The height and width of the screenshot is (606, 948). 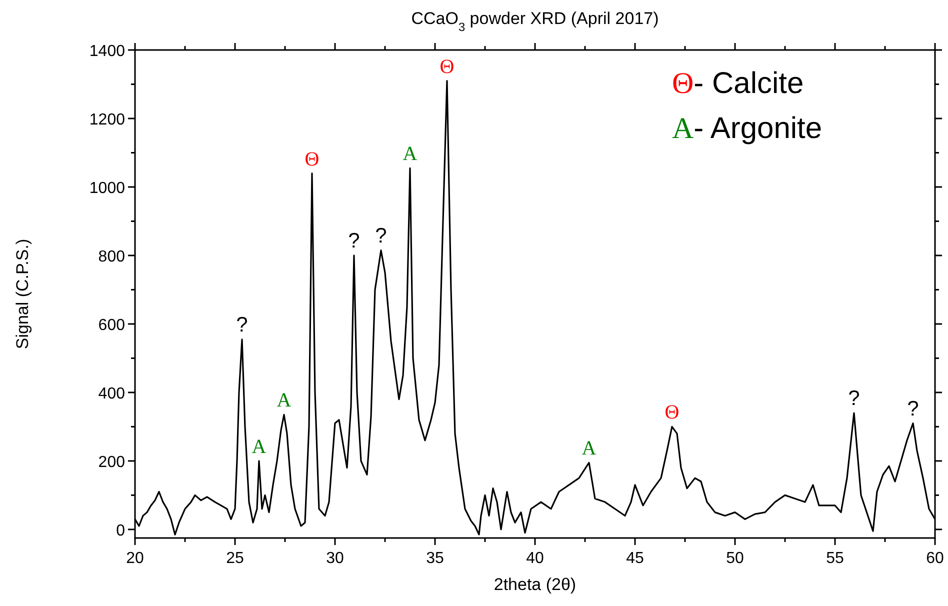 I want to click on annotation: A- Argonite, so click(x=747, y=128).